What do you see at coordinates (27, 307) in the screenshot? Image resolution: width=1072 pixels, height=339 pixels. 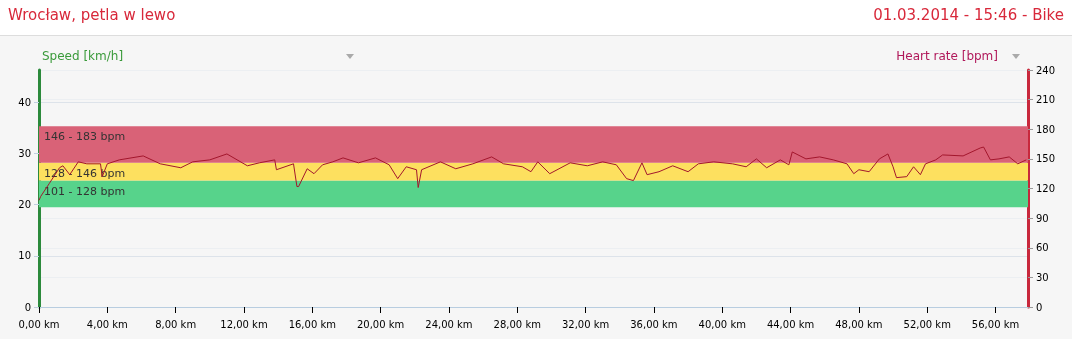 I see `y-tick-label: 0` at bounding box center [27, 307].